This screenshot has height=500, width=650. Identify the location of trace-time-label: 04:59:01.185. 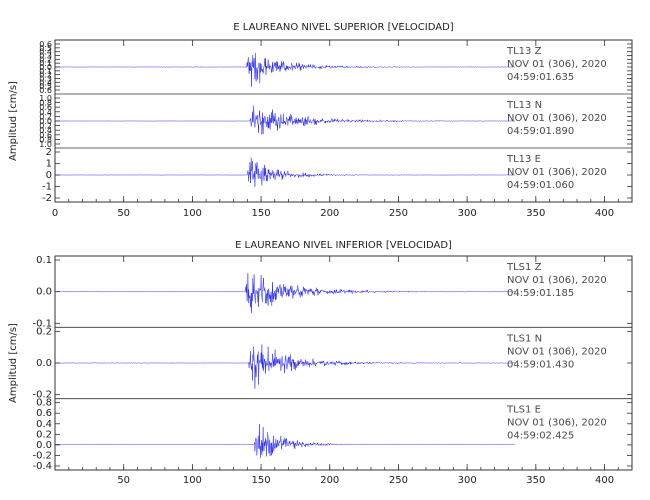
(540, 293).